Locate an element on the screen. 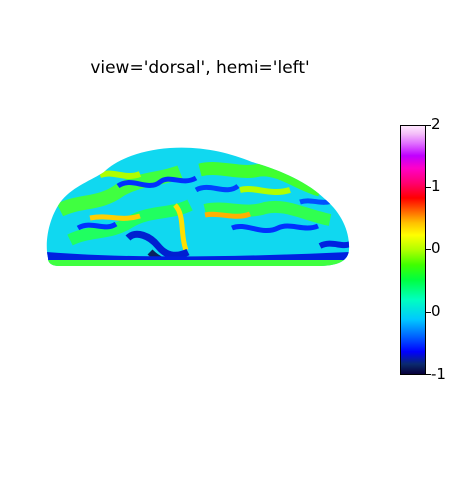 This screenshot has width=470, height=500. colorbar is located at coordinates (413, 250).